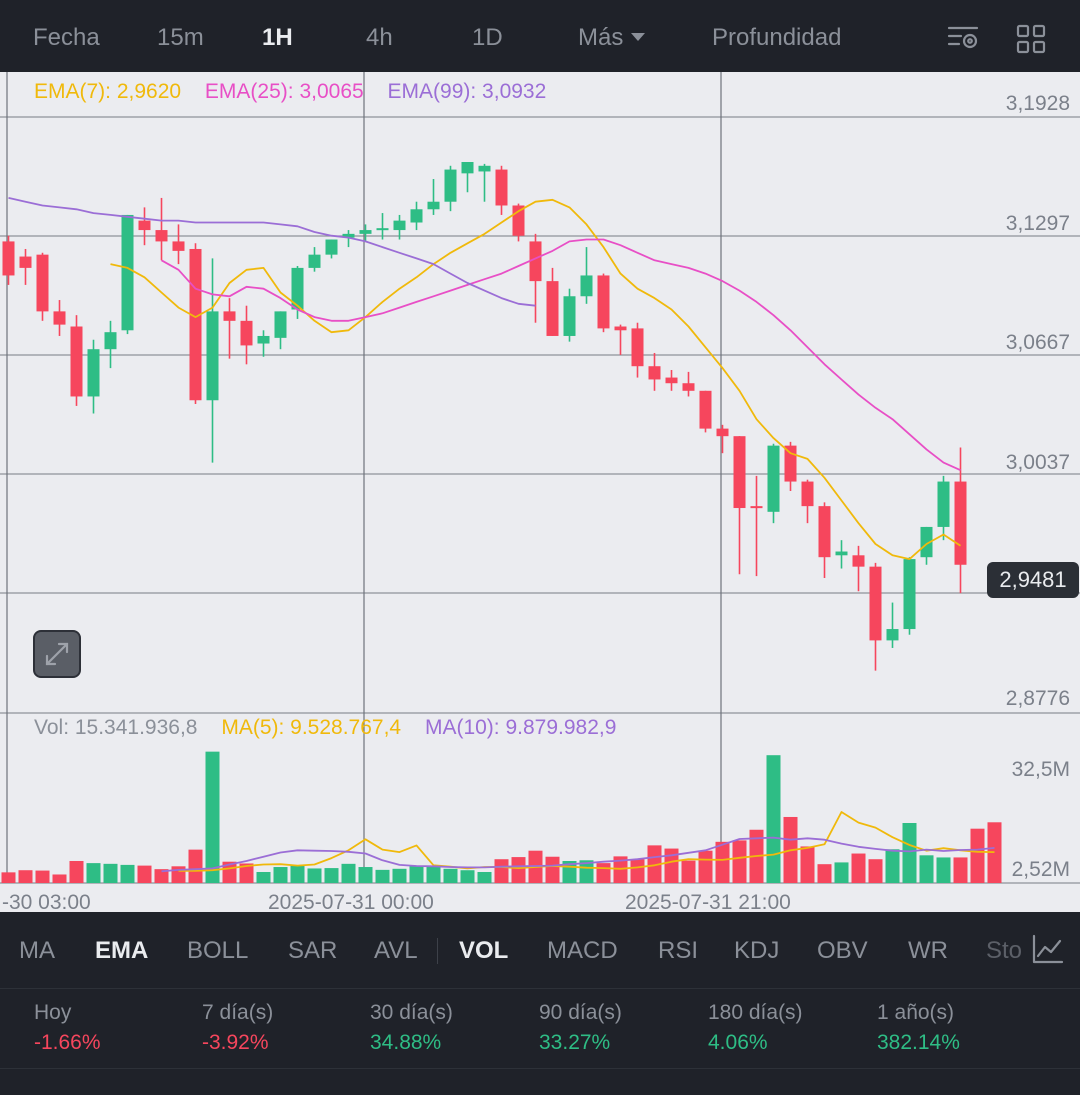 The height and width of the screenshot is (1095, 1080). I want to click on volume-ma-lines, so click(578, 842).